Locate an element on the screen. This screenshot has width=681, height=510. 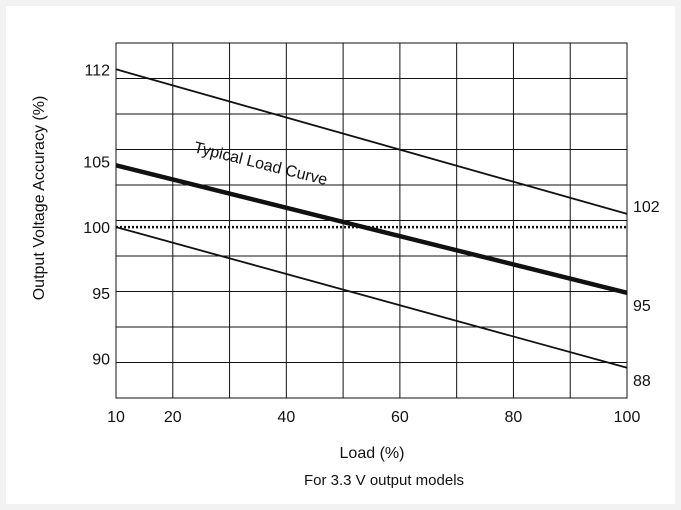
x-tick-labels: 10 20 40 60 80 100 is located at coordinates (373, 417).